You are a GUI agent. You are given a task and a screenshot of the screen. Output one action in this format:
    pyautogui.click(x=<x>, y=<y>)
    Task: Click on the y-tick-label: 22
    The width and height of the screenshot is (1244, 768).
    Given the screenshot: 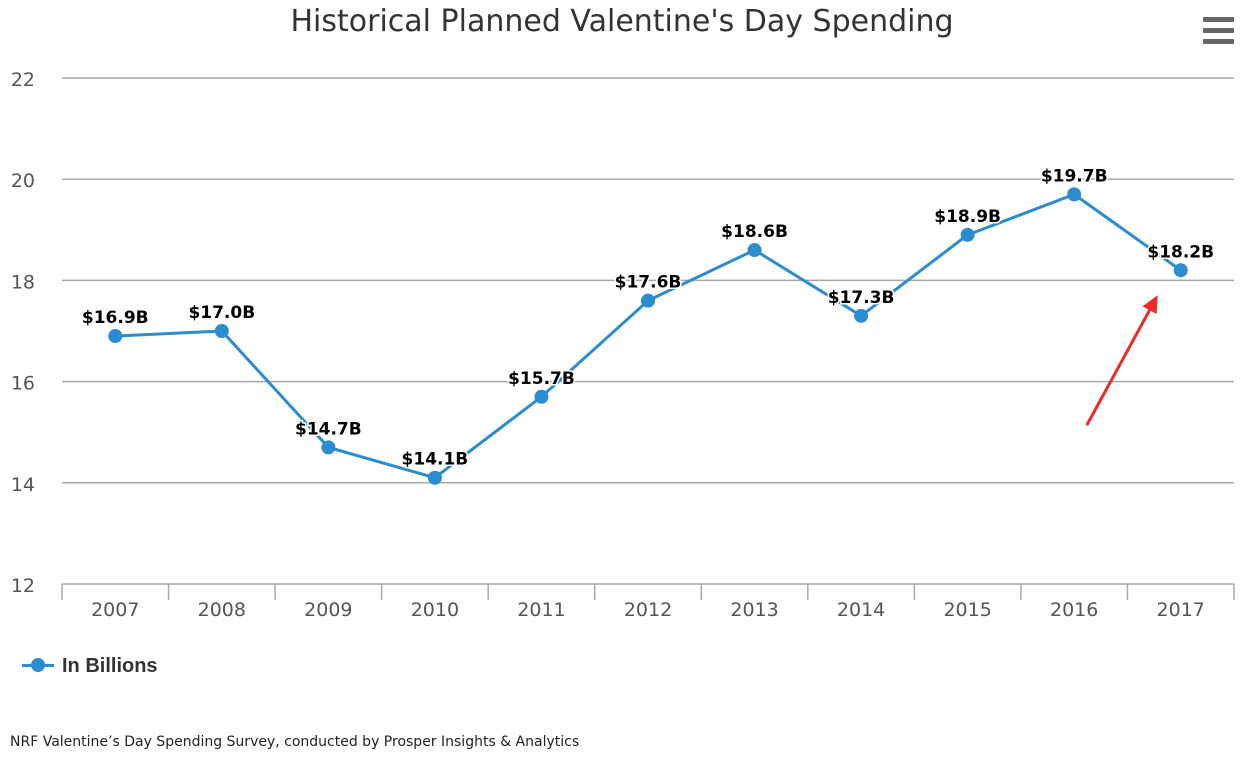 What is the action you would take?
    pyautogui.click(x=23, y=80)
    